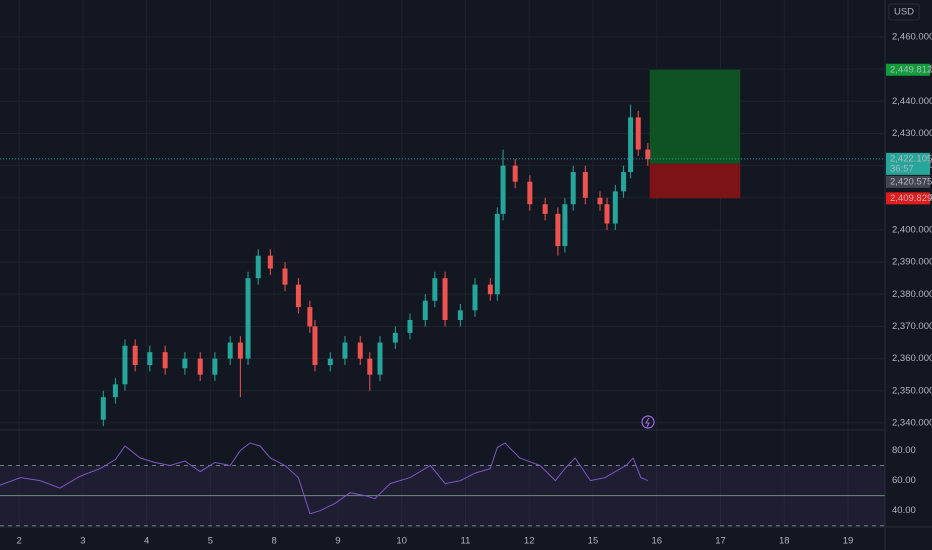 This screenshot has height=550, width=932. What do you see at coordinates (593, 541) in the screenshot?
I see `x-tick-label: 15` at bounding box center [593, 541].